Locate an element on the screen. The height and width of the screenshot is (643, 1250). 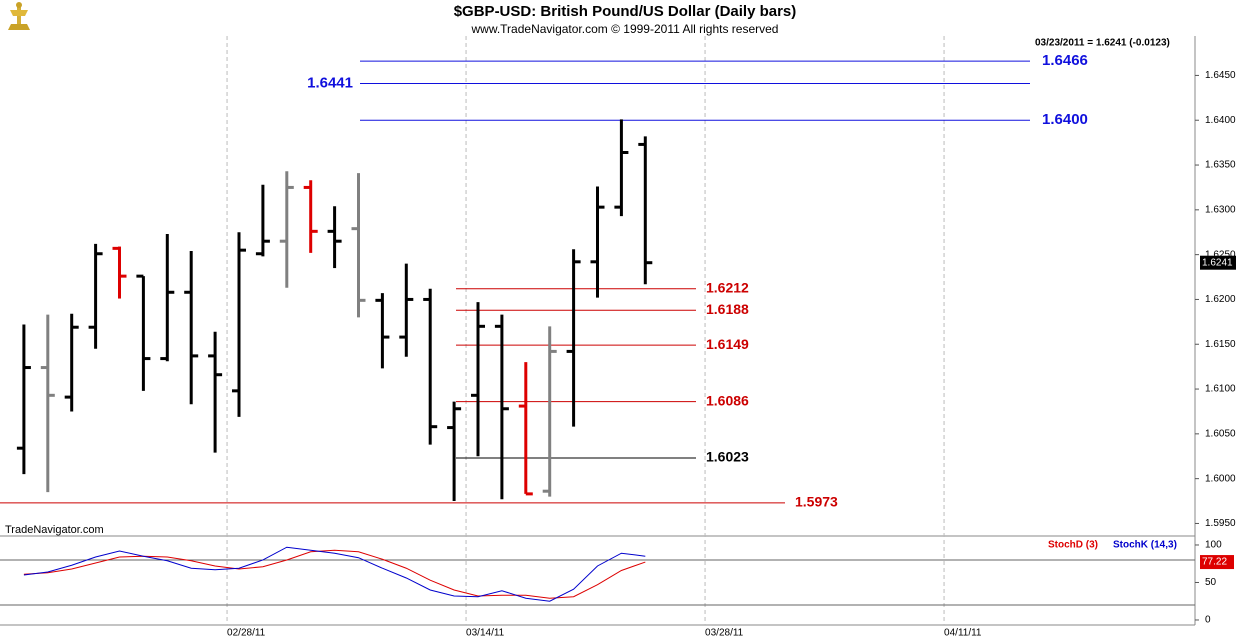
x-tick-label: 03/28/11 is located at coordinates (724, 633).